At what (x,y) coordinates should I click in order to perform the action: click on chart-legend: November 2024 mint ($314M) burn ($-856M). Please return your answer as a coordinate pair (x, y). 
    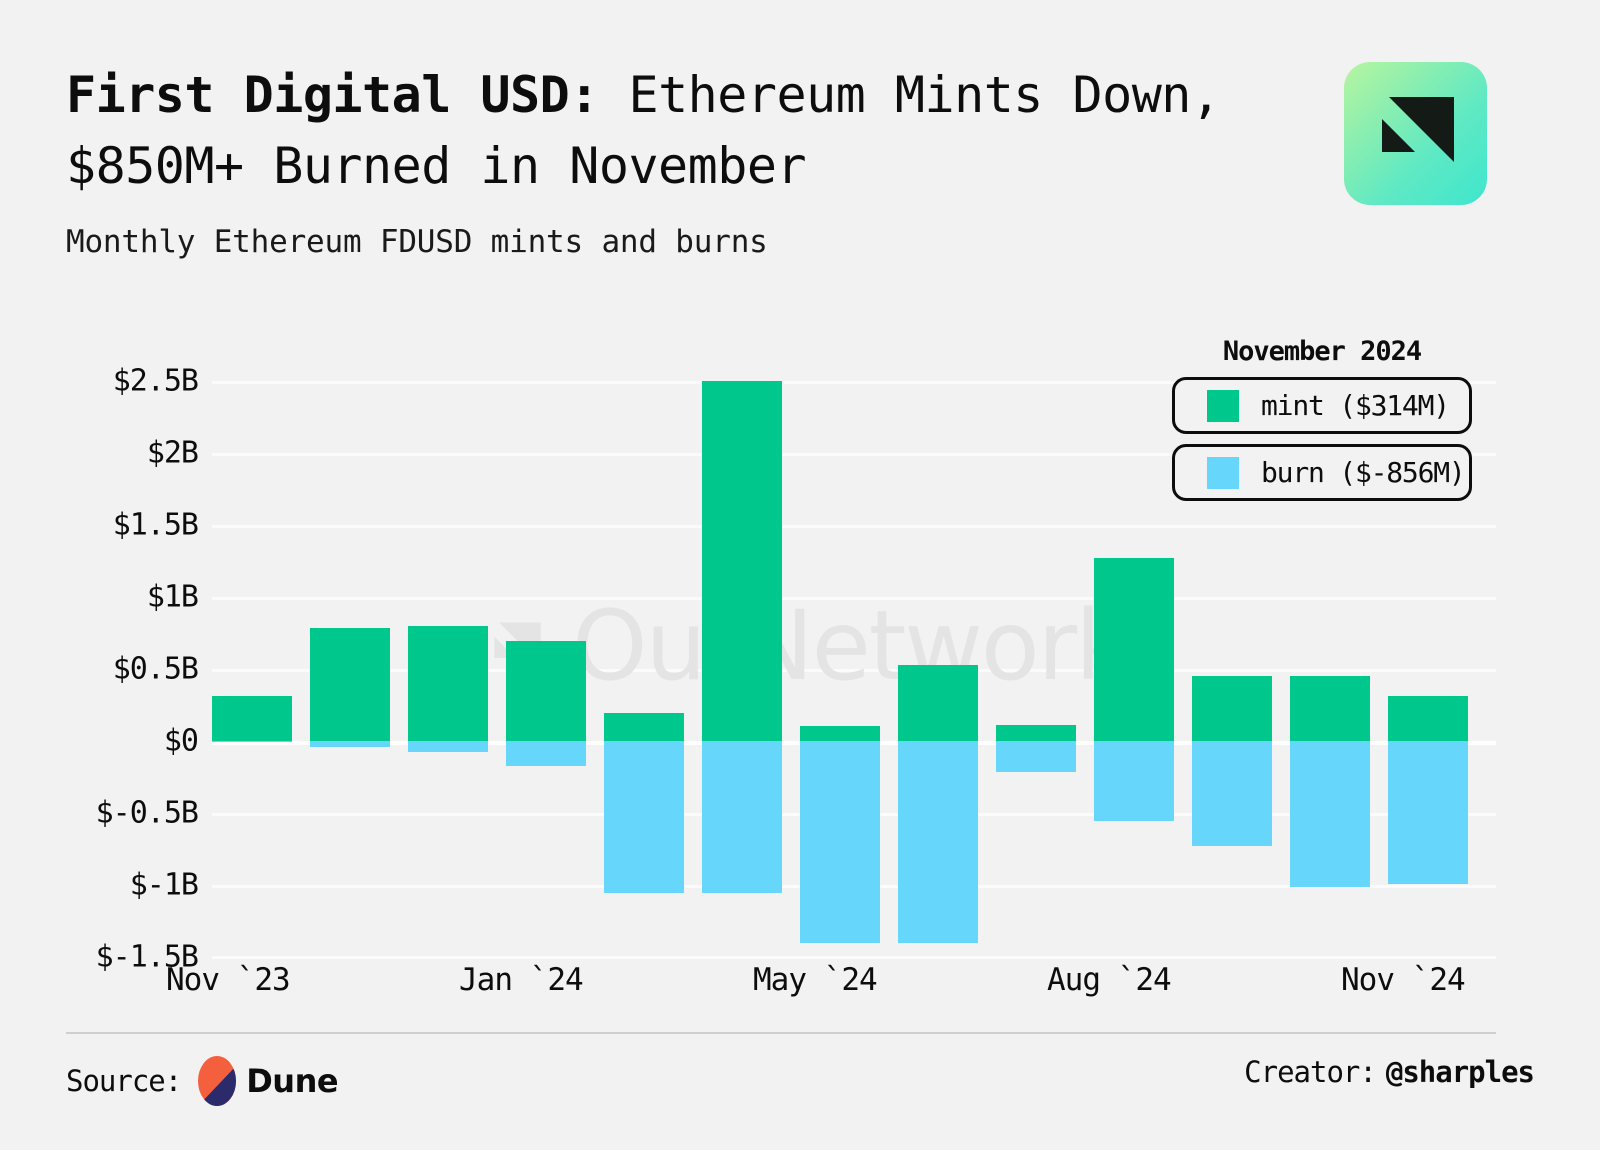
    Looking at the image, I should click on (1322, 423).